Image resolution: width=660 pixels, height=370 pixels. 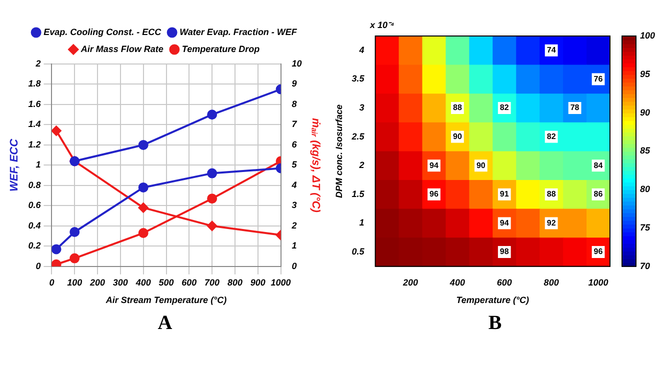 I want to click on data-label: 98, so click(x=505, y=251).